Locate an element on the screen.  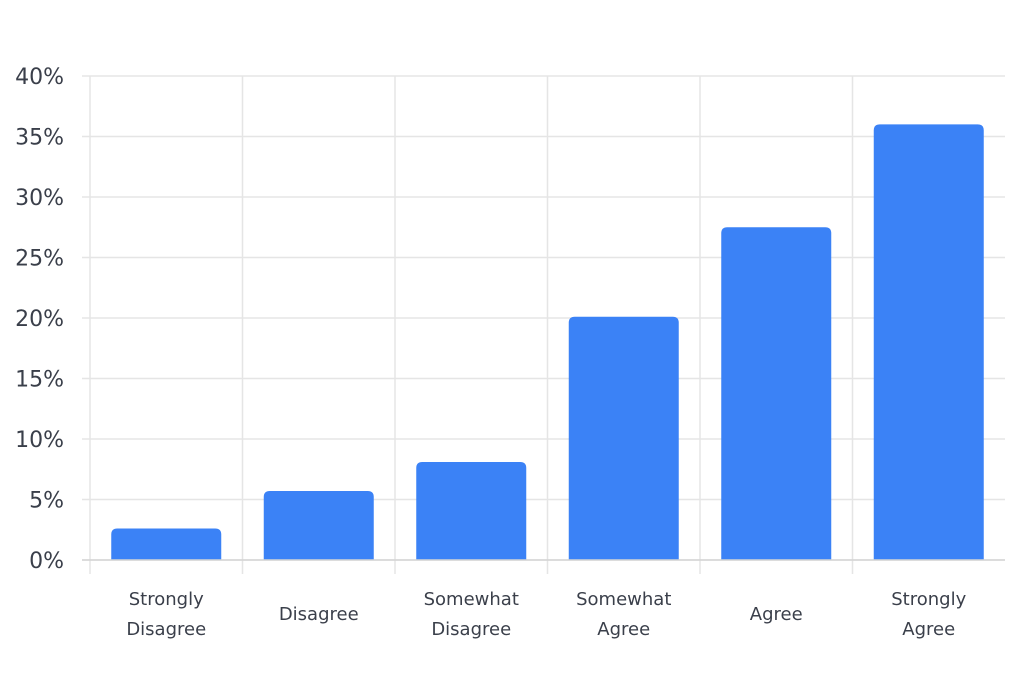
y-tick-label: 15% is located at coordinates (39, 380).